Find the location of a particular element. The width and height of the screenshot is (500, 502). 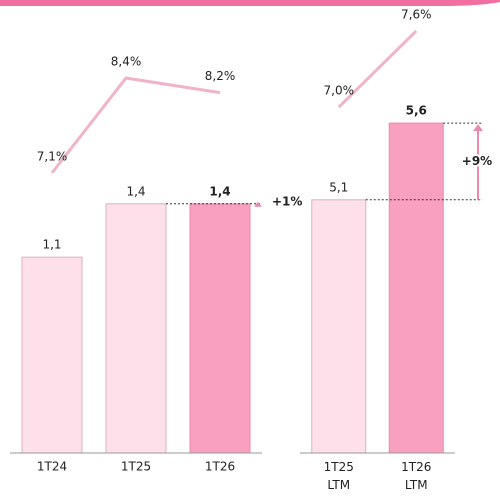

top-band is located at coordinates (250, 3).